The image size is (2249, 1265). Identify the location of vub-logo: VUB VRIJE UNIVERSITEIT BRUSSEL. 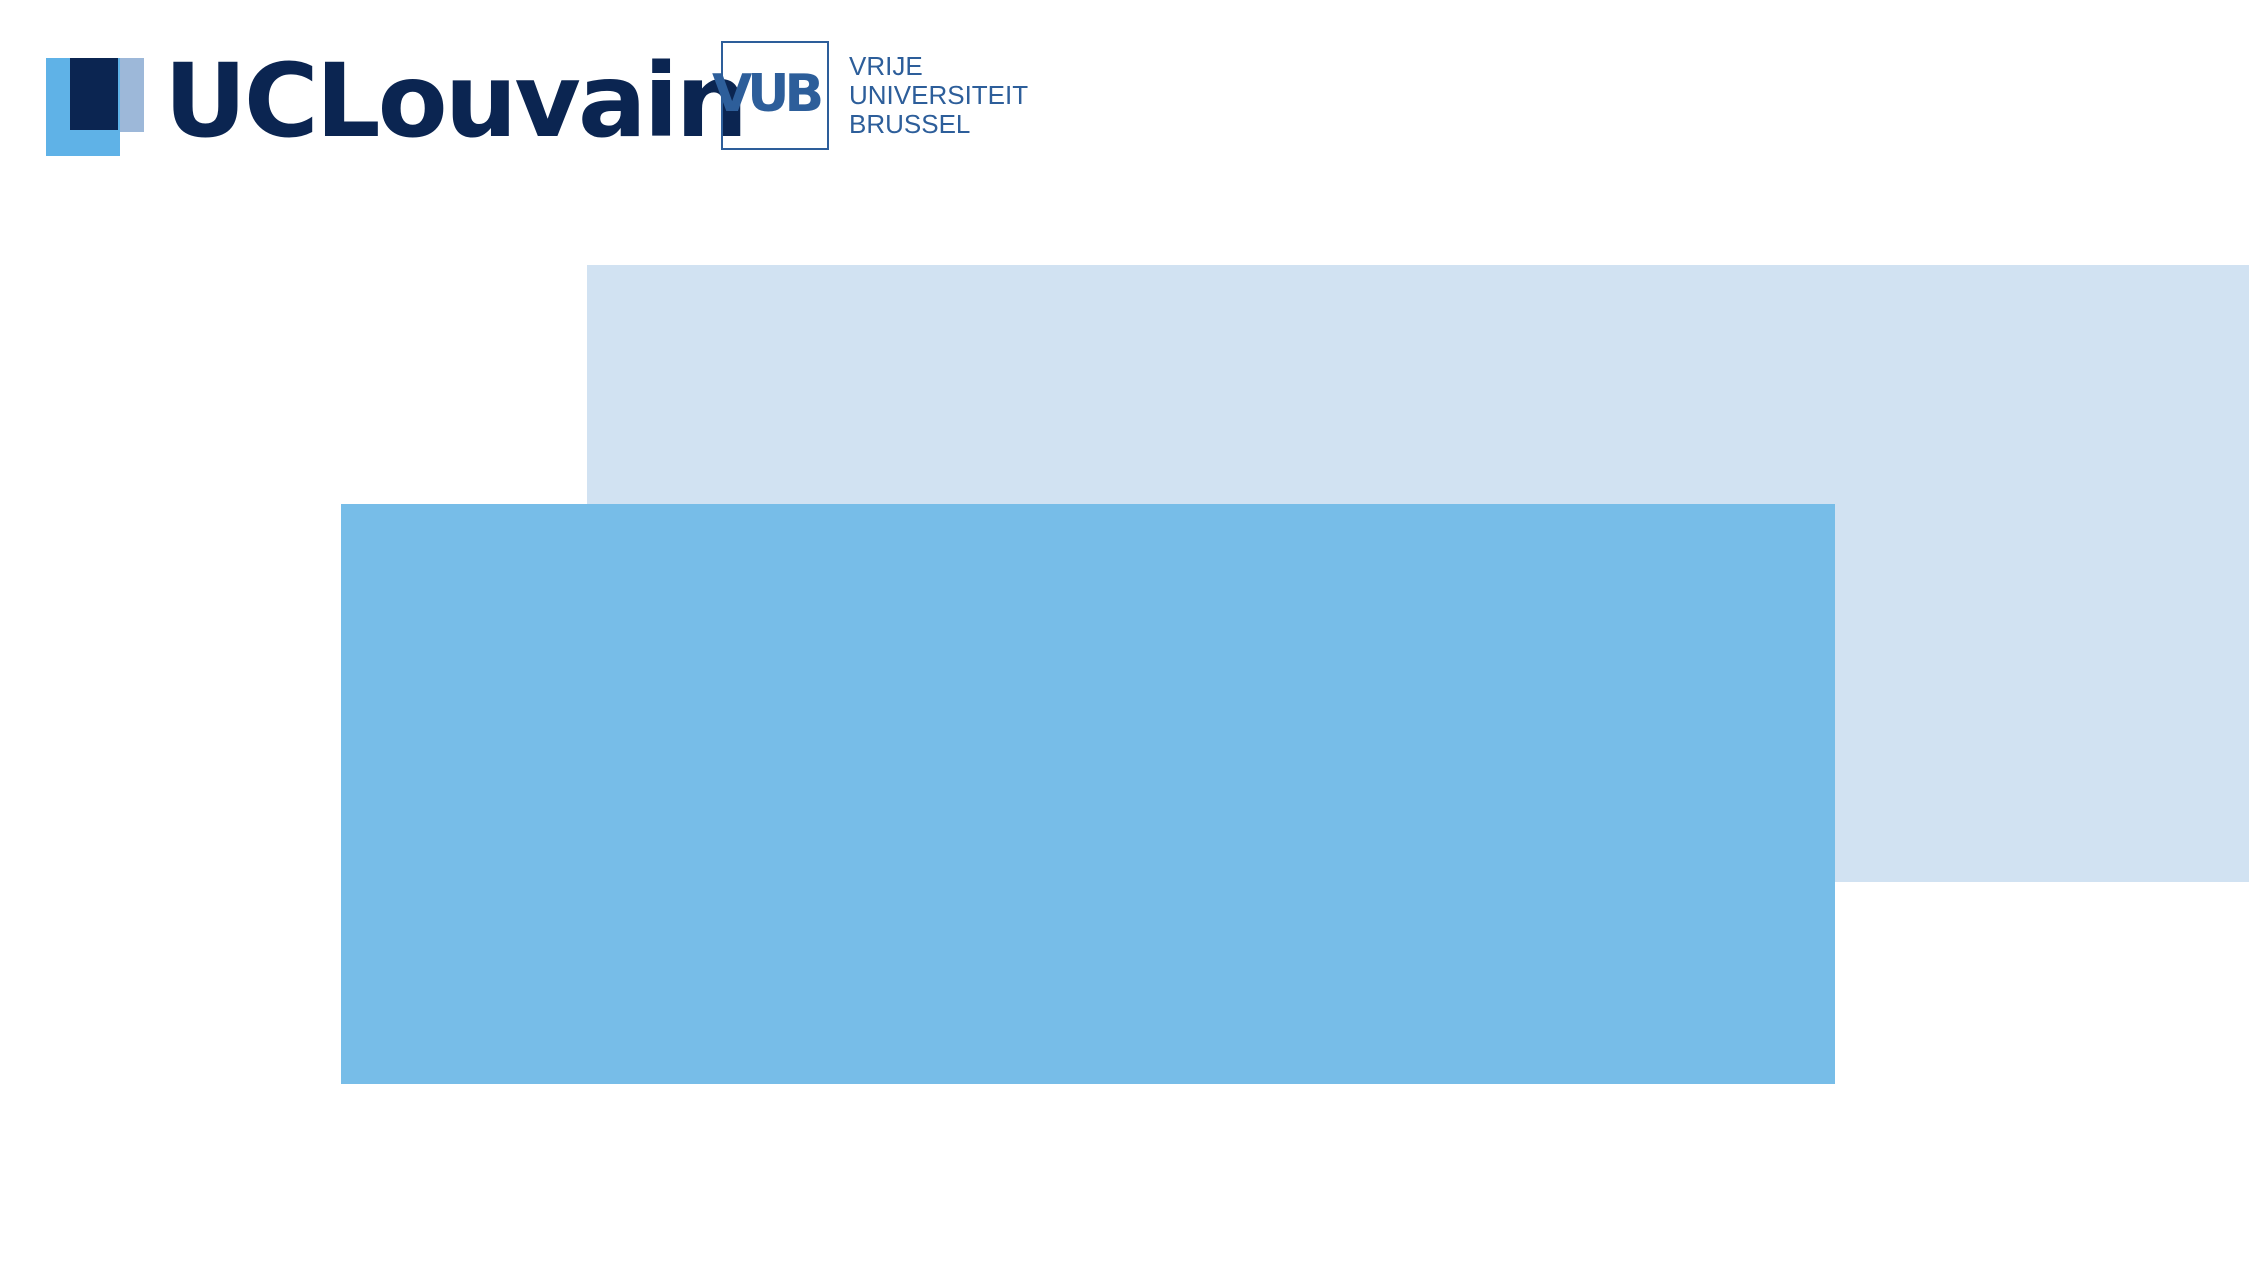
(872, 97).